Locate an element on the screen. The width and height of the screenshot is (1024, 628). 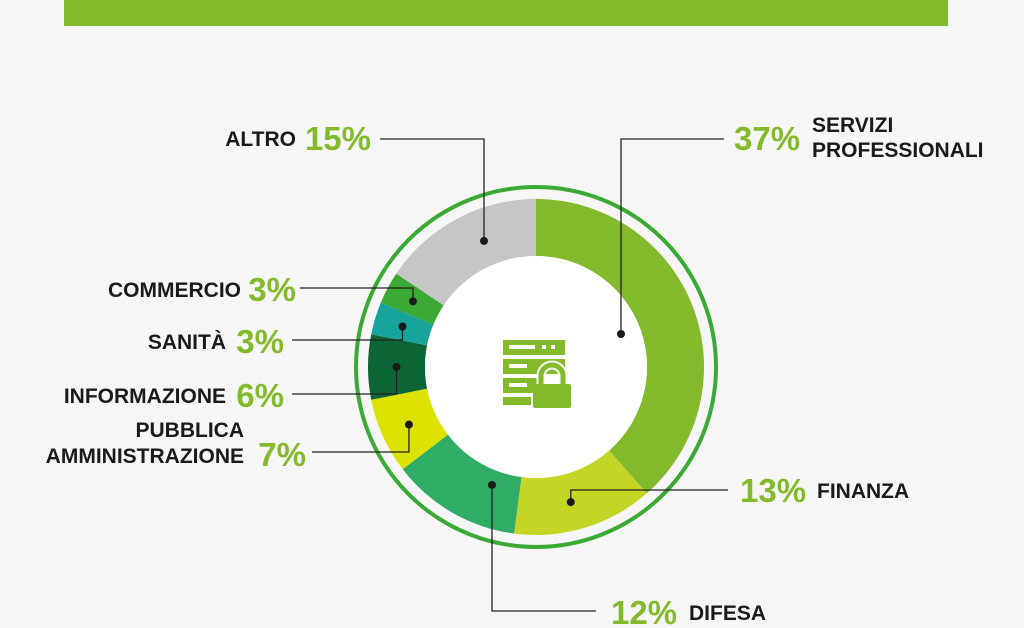
percent-label-pubblica-amministrazione: 7% is located at coordinates (282, 454).